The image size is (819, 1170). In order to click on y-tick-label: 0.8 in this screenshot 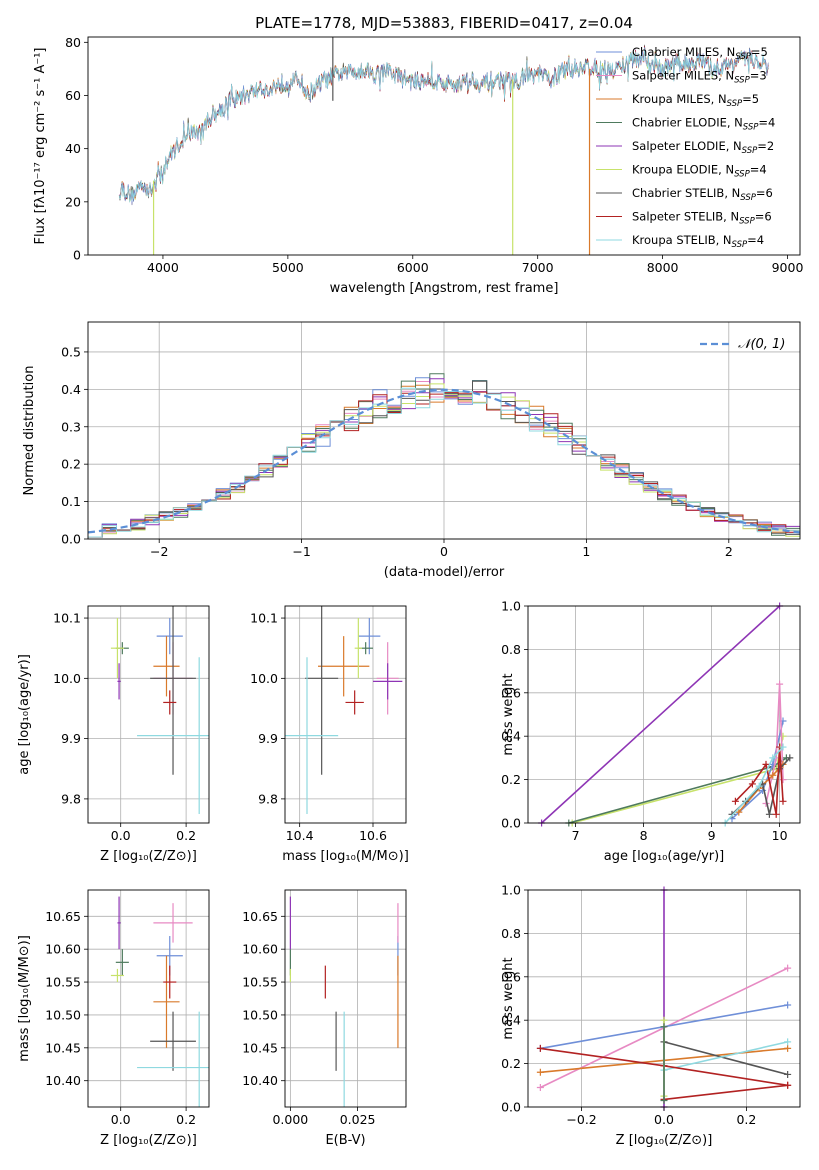, I will do `click(511, 933)`.